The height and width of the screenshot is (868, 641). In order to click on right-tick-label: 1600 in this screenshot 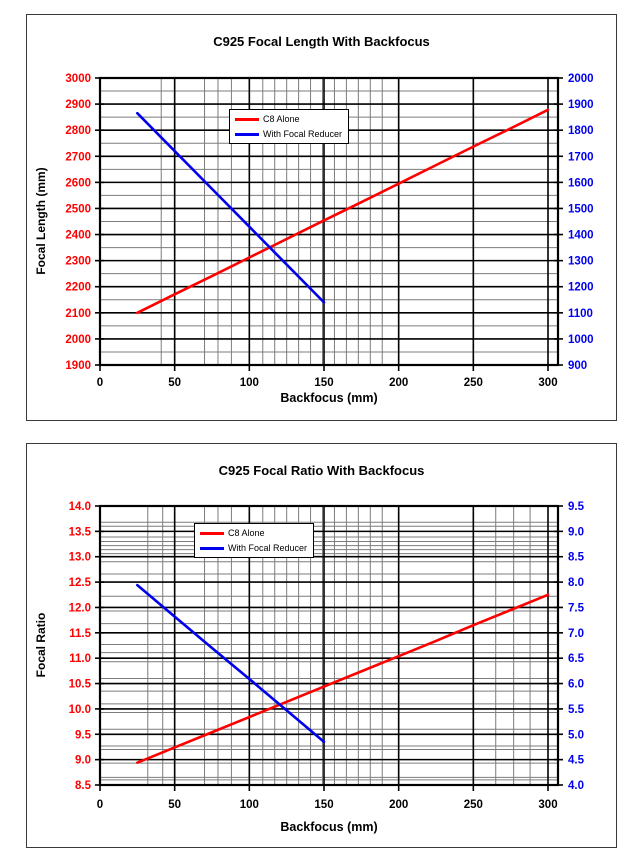, I will do `click(581, 183)`.